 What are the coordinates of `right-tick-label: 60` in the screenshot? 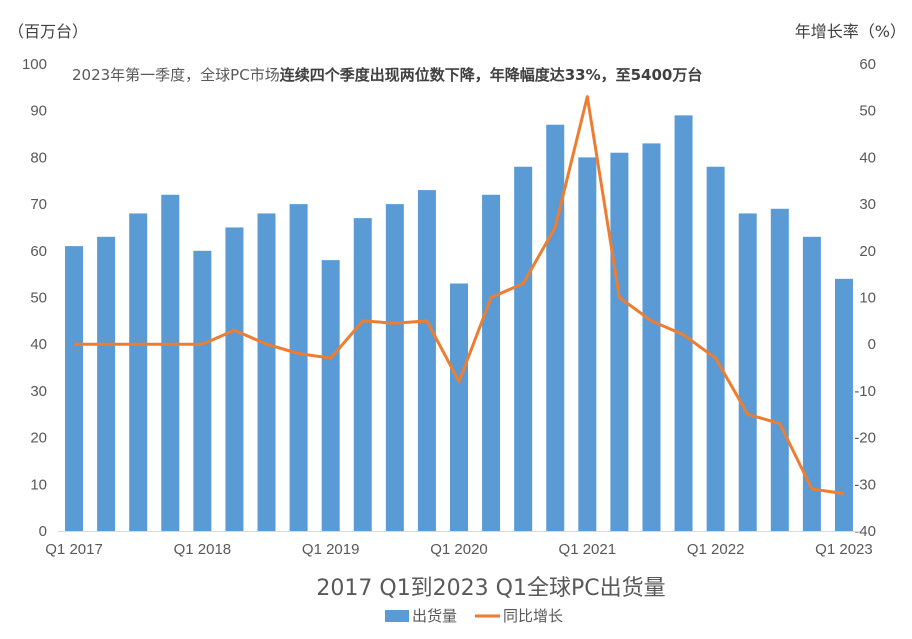 It's located at (867, 64).